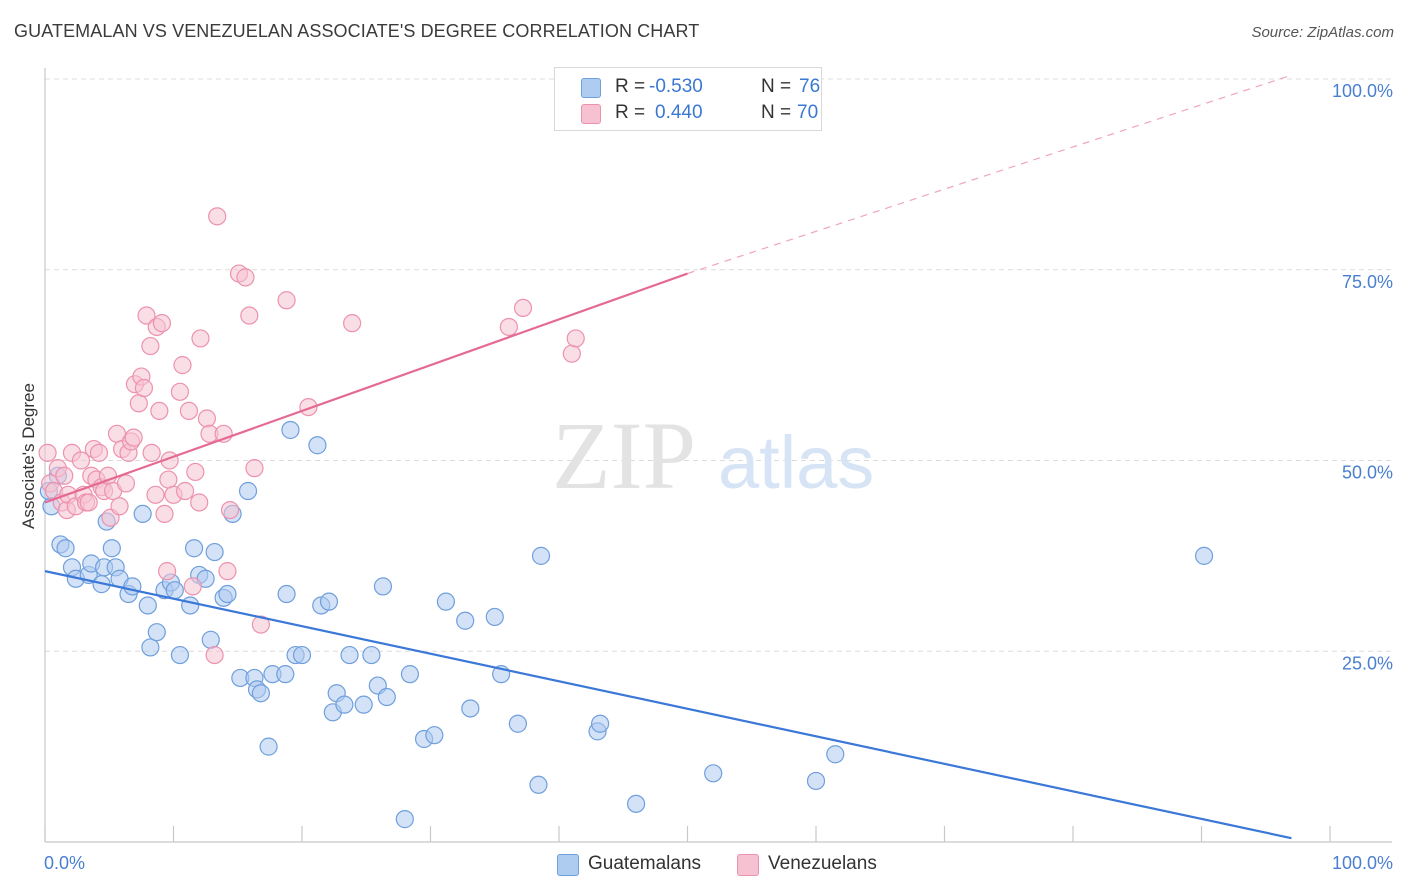 The width and height of the screenshot is (1406, 892). I want to click on y-tick-label: 75.0%, so click(1367, 282).